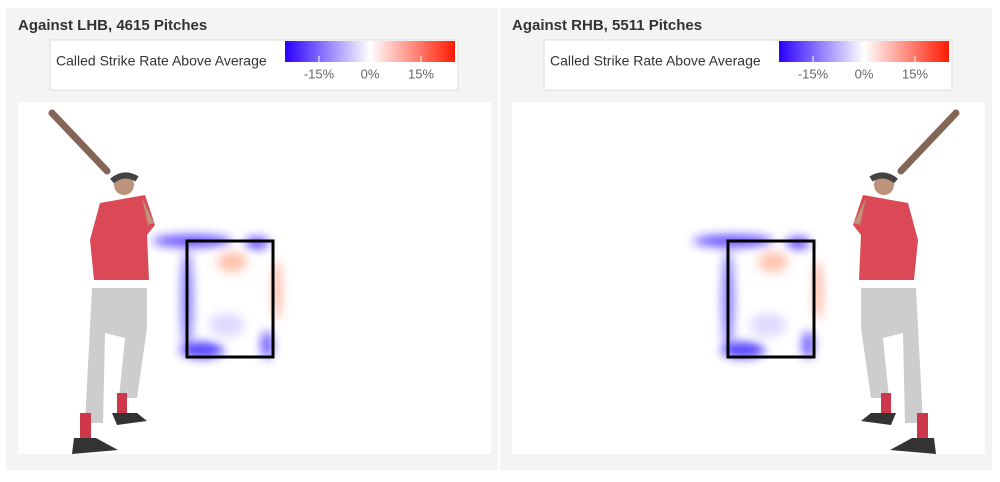 Image resolution: width=1000 pixels, height=482 pixels. I want to click on panel-title: Against RHB, 5511 Pitches, so click(607, 25).